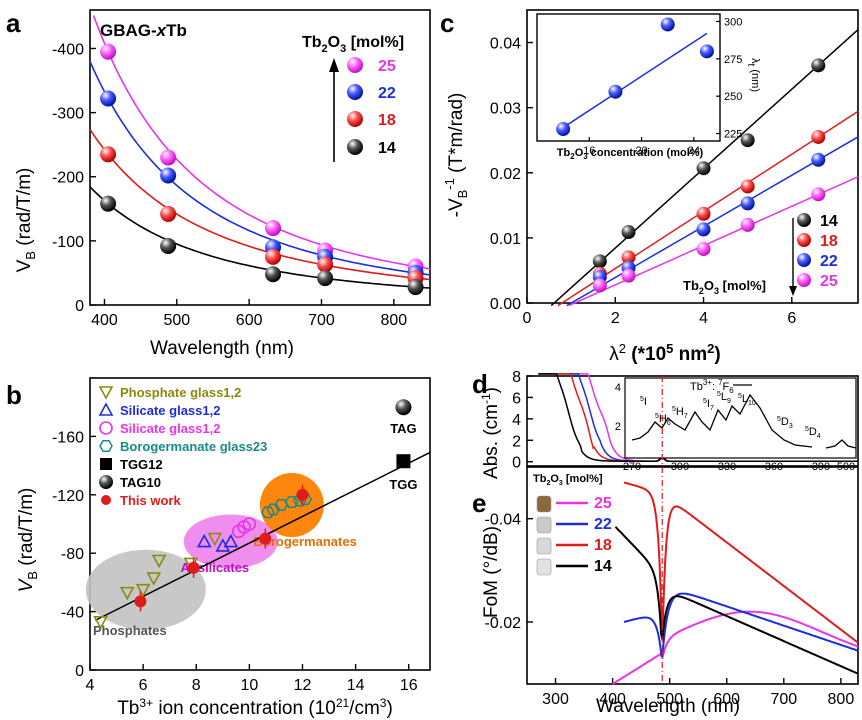 The height and width of the screenshot is (720, 862). What do you see at coordinates (603, 503) in the screenshot?
I see `panel-e-legend-label-25: 25` at bounding box center [603, 503].